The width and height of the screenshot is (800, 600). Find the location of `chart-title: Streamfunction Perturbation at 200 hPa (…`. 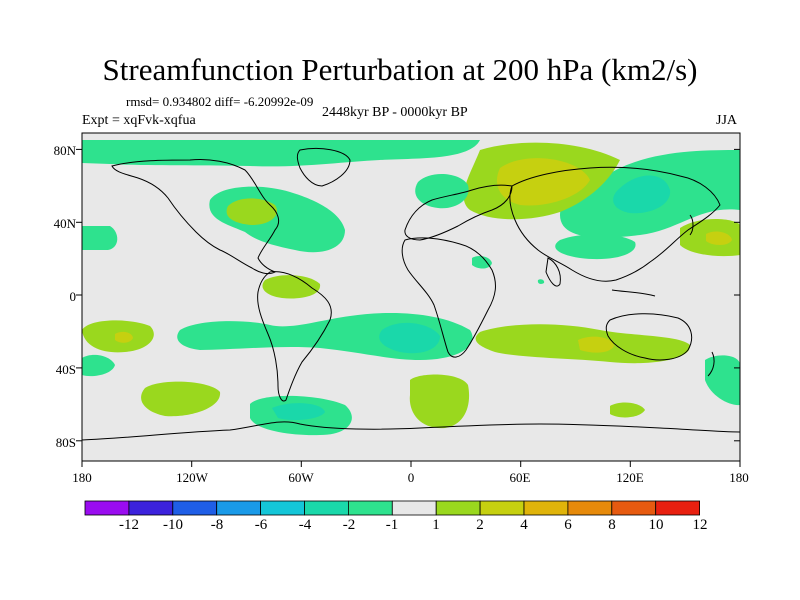

chart-title: Streamfunction Perturbation at 200 hPa (… is located at coordinates (400, 69).